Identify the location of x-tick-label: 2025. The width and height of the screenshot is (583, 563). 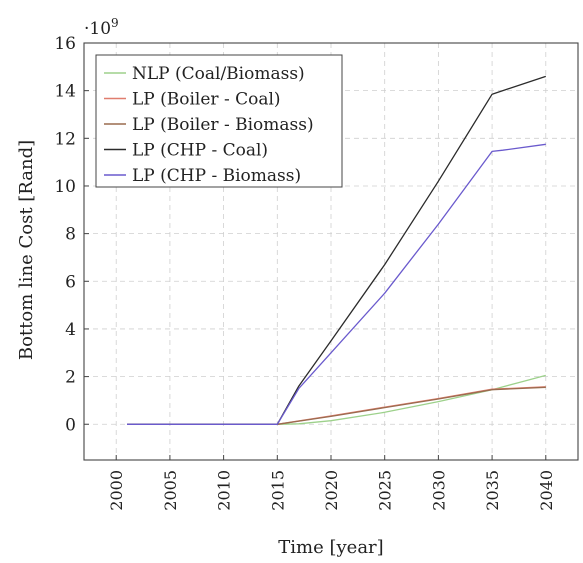
(385, 490).